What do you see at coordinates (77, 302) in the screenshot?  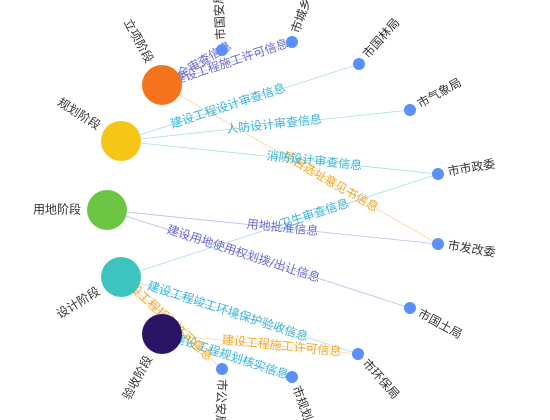 I see `stage-label: 设计阶段` at bounding box center [77, 302].